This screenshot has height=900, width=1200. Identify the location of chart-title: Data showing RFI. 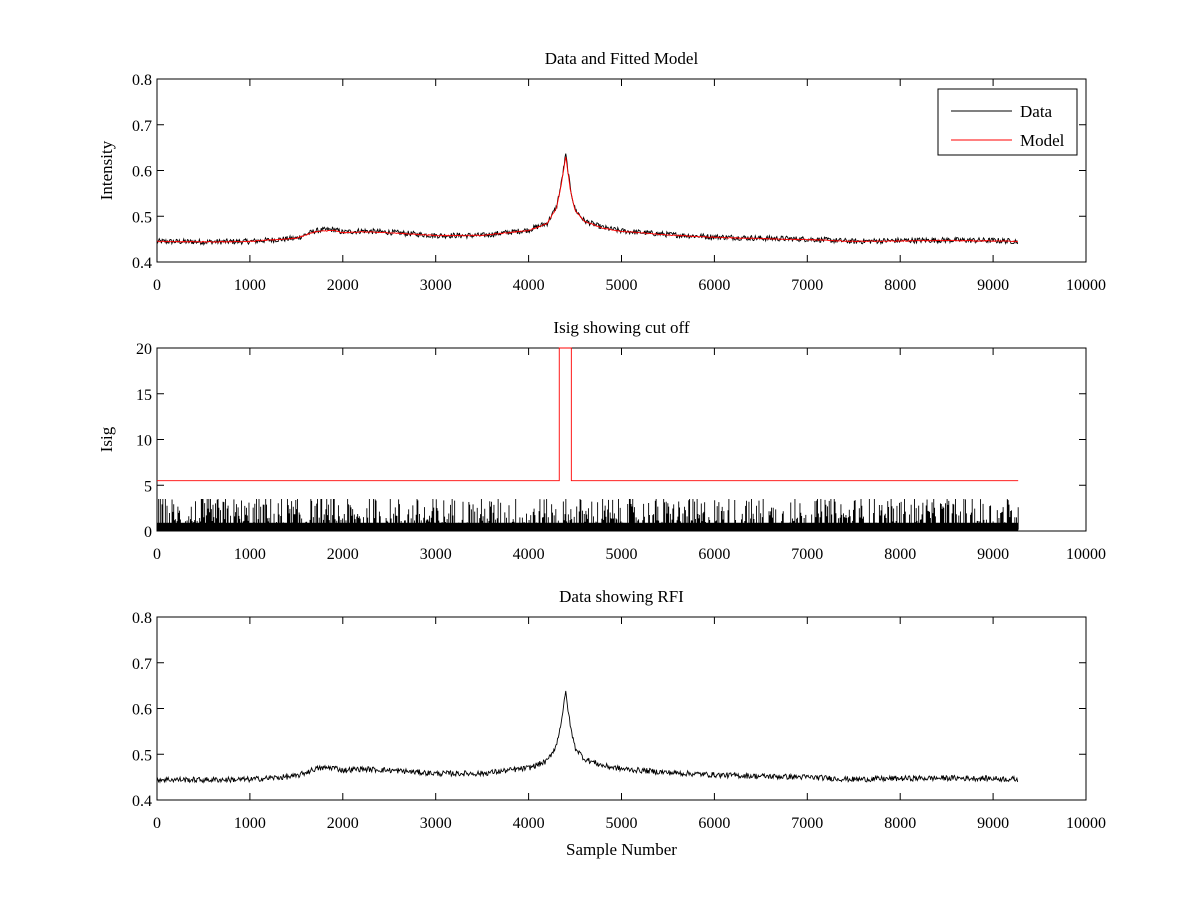
(621, 596).